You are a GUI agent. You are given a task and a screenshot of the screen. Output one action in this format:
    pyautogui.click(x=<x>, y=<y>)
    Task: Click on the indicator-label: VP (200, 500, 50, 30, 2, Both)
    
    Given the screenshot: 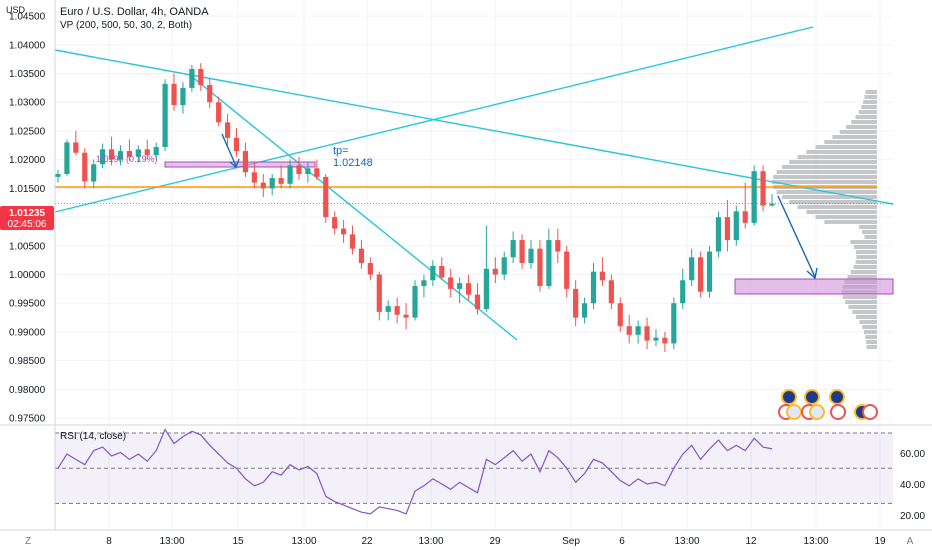 What is the action you would take?
    pyautogui.click(x=126, y=25)
    